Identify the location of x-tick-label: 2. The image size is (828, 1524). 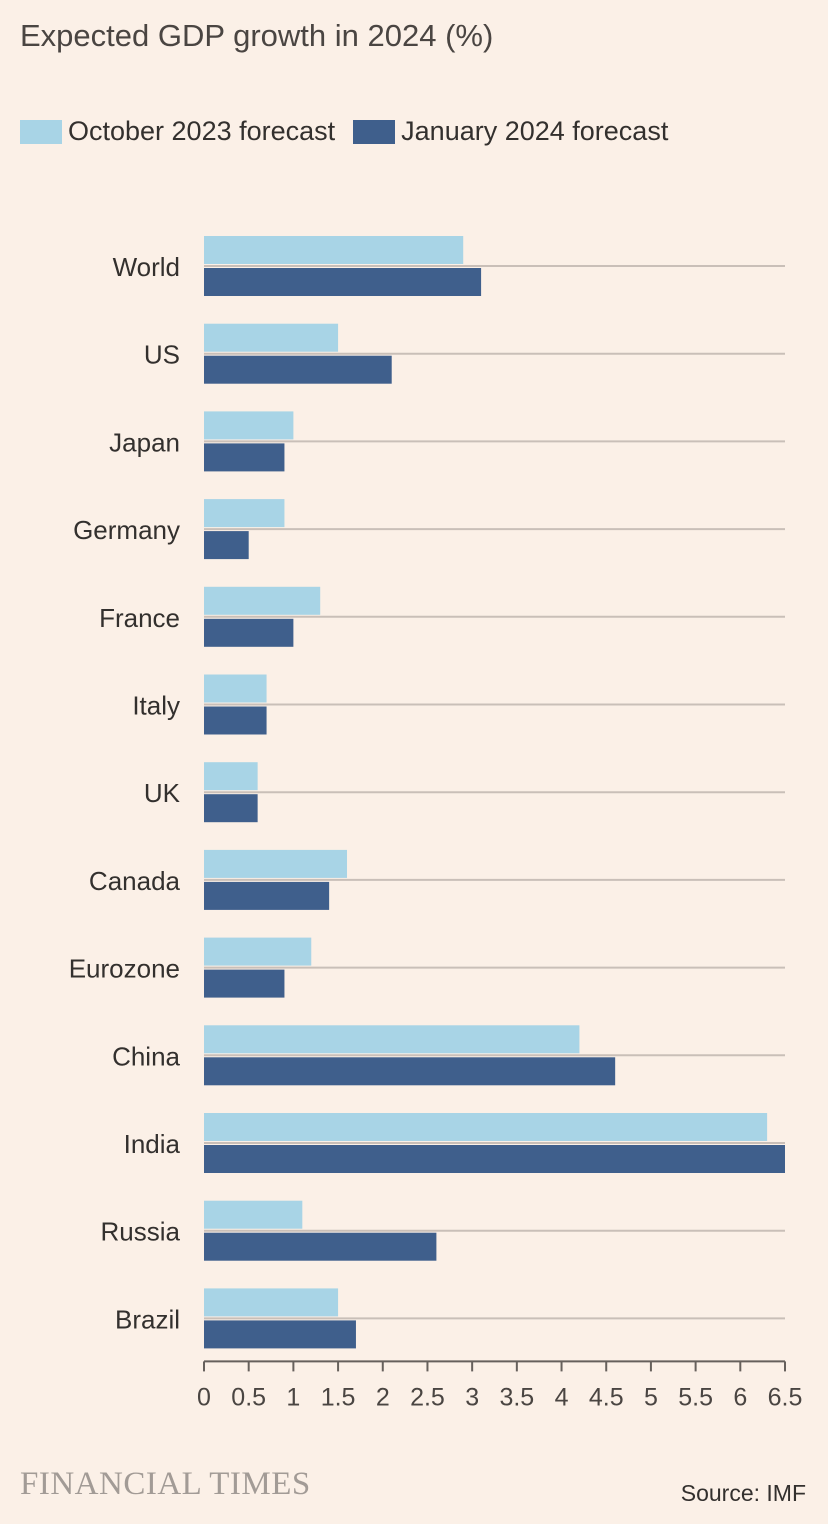
(383, 1397).